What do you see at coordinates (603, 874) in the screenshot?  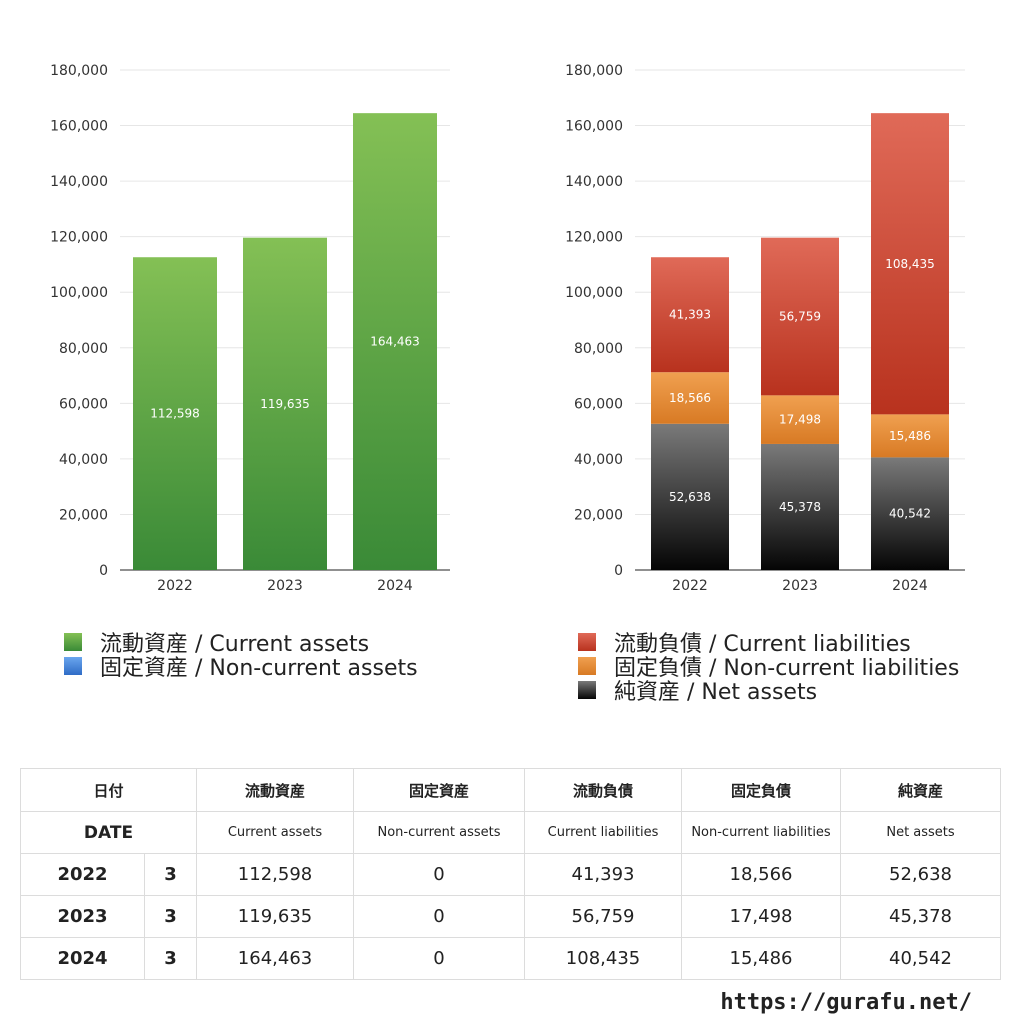 I see `table-cell-current-liabilities: 41,393` at bounding box center [603, 874].